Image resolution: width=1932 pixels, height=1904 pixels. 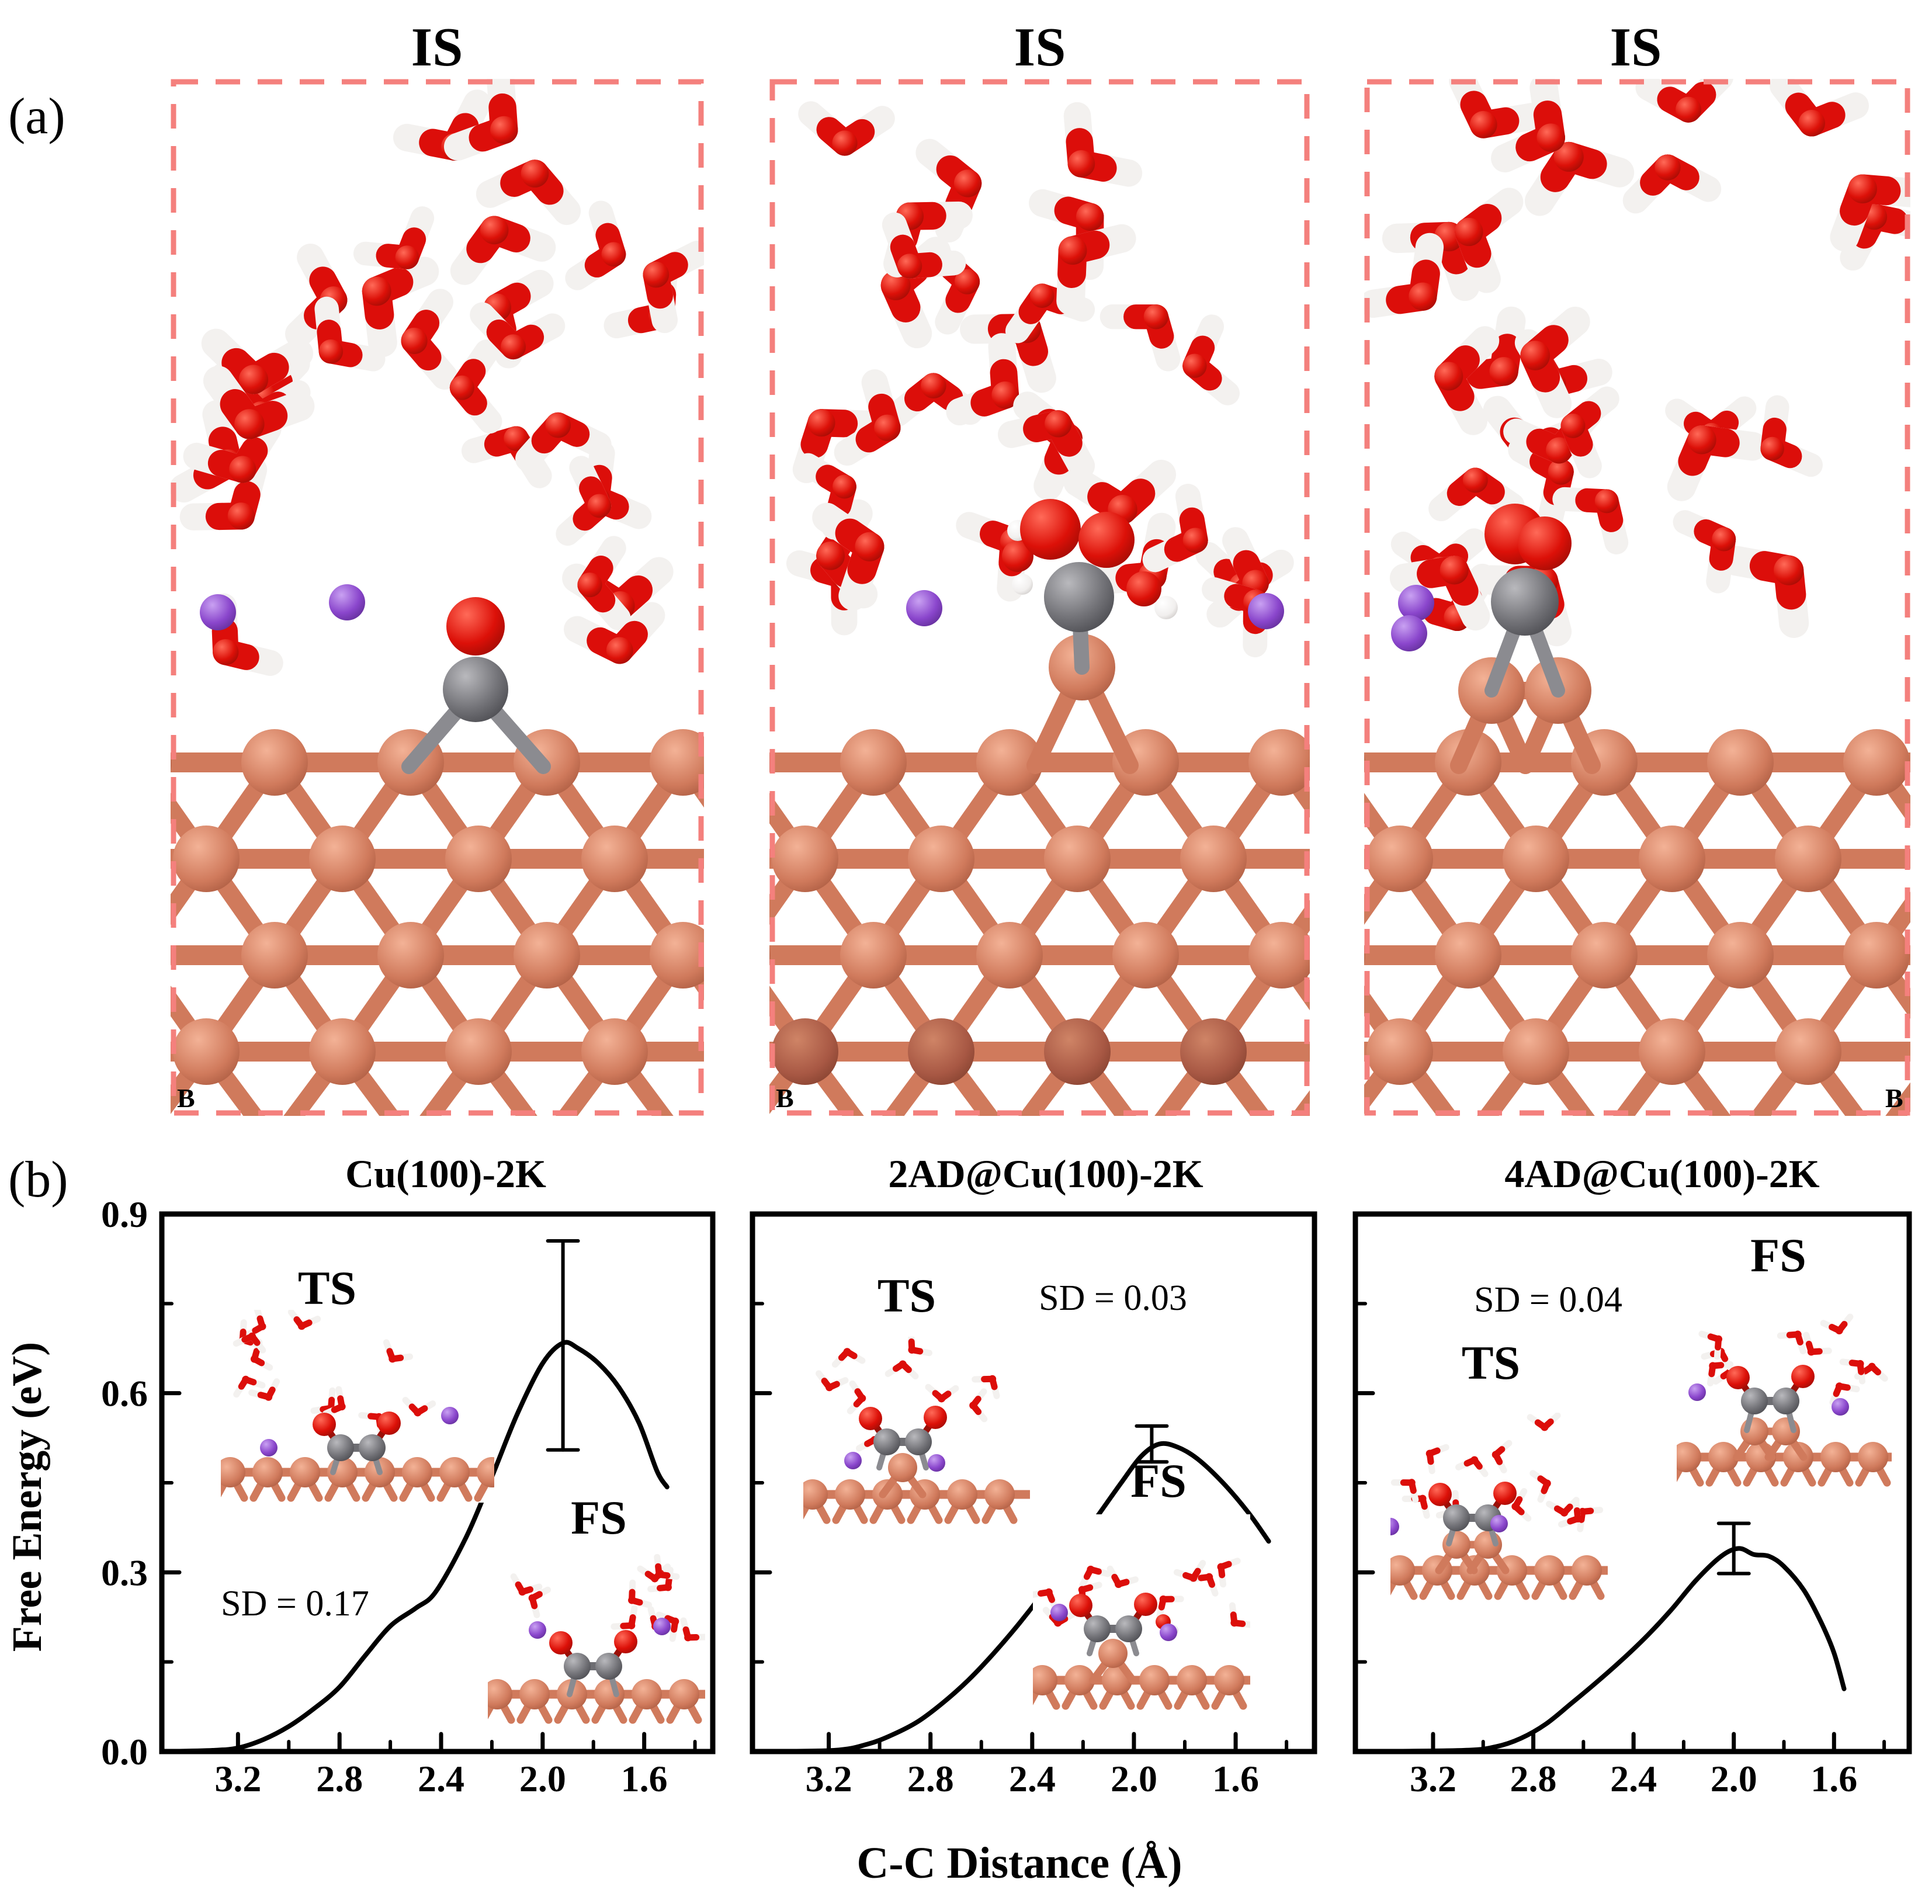 I want to click on chart-2-ts-label: TS, so click(x=907, y=1295).